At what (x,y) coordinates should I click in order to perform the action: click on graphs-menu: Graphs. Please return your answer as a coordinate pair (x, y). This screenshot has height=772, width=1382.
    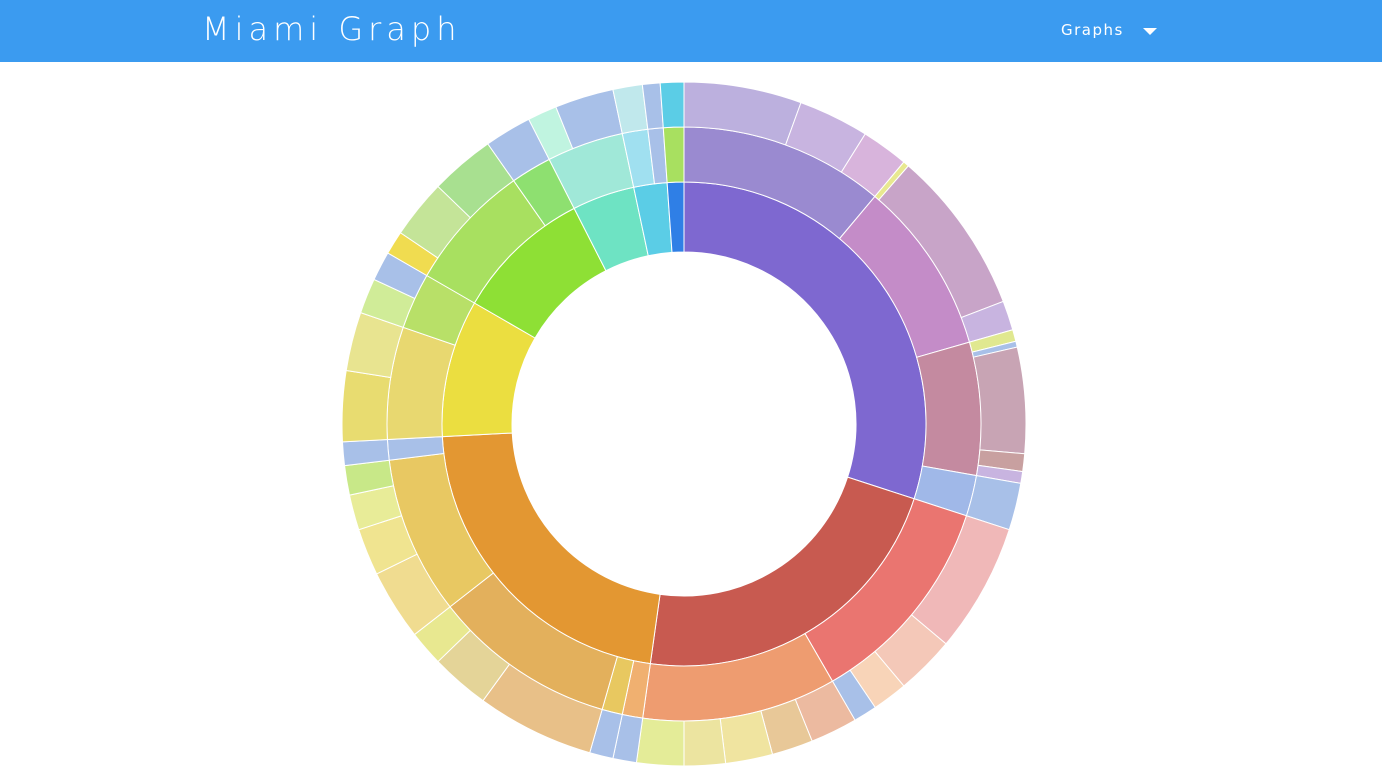
    Looking at the image, I should click on (1092, 30).